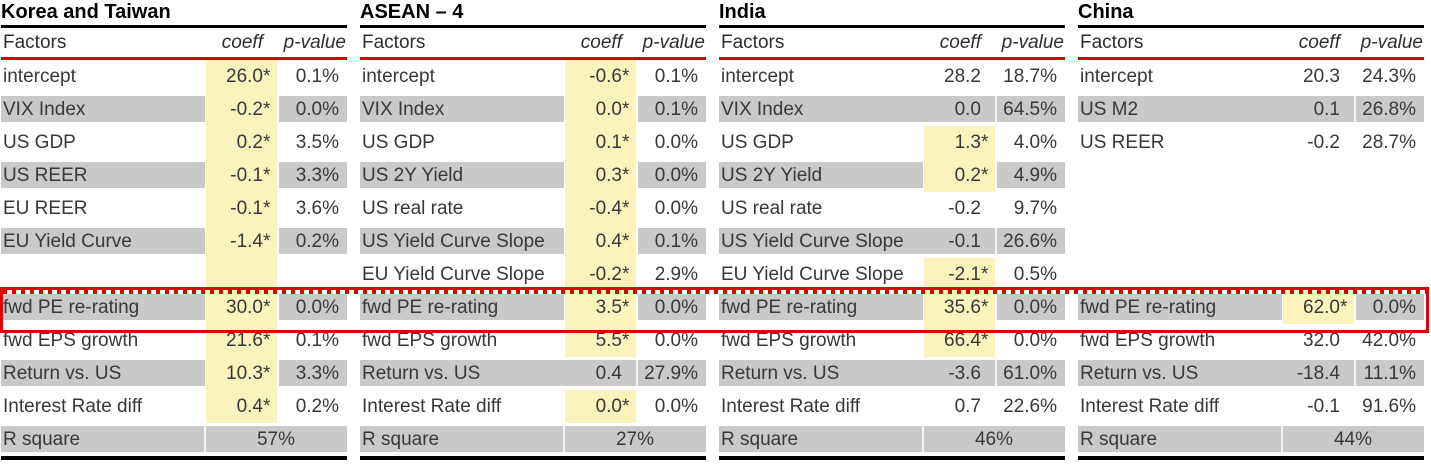 The image size is (1431, 470). I want to click on pvalue-cell: 9.7%, so click(1035, 208).